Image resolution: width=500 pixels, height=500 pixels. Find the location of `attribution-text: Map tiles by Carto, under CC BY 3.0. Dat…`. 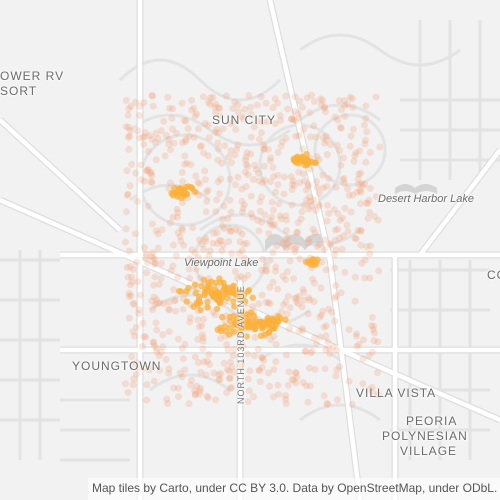

attribution-text: Map tiles by Carto, under CC BY 3.0. Dat… is located at coordinates (294, 489).